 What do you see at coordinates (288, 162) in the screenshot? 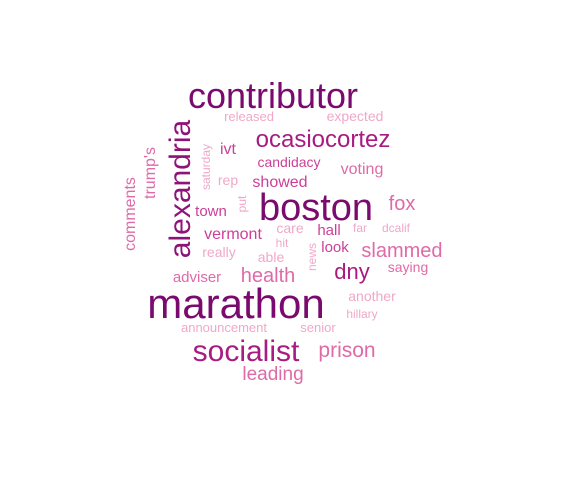
I see `word-candidacy: candidacy` at bounding box center [288, 162].